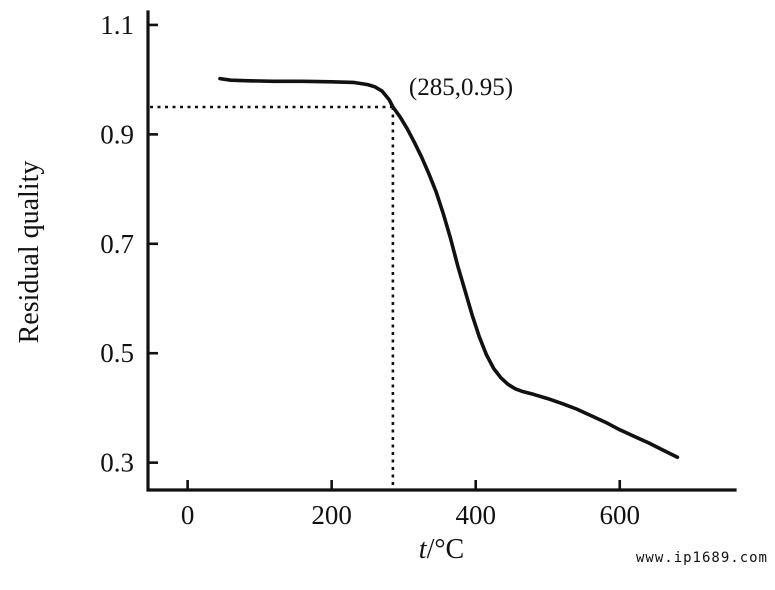 The height and width of the screenshot is (590, 775). What do you see at coordinates (461, 87) in the screenshot?
I see `annotation-label: (285,0.95)` at bounding box center [461, 87].